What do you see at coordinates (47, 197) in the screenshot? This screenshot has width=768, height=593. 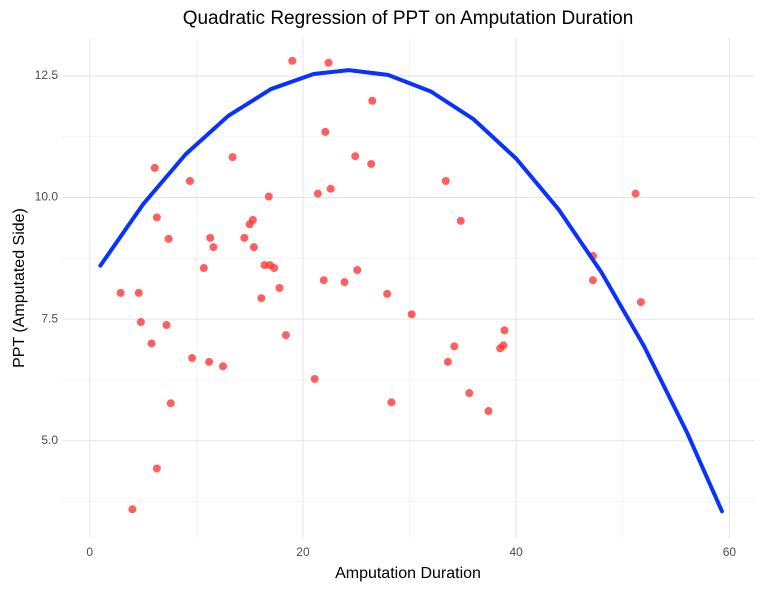 I see `y-tick-label: 10.0` at bounding box center [47, 197].